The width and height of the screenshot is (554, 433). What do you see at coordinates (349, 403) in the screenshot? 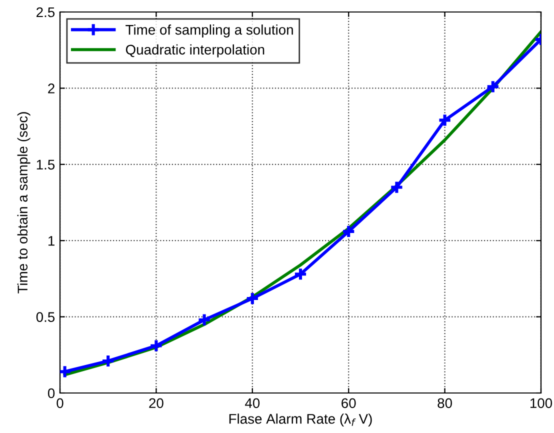
I see `x-tick-label: 60` at bounding box center [349, 403].